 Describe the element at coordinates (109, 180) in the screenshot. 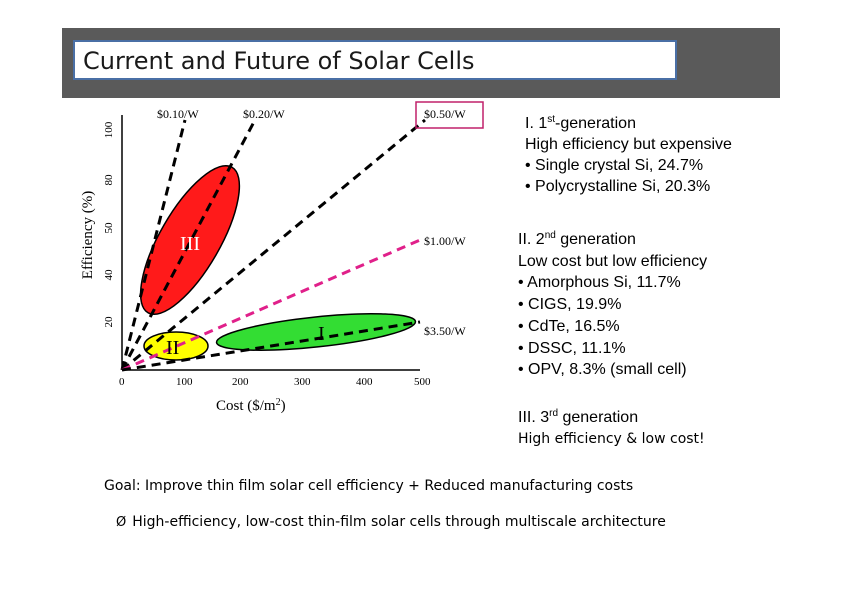

I see `y-tick-label: 80` at that location.